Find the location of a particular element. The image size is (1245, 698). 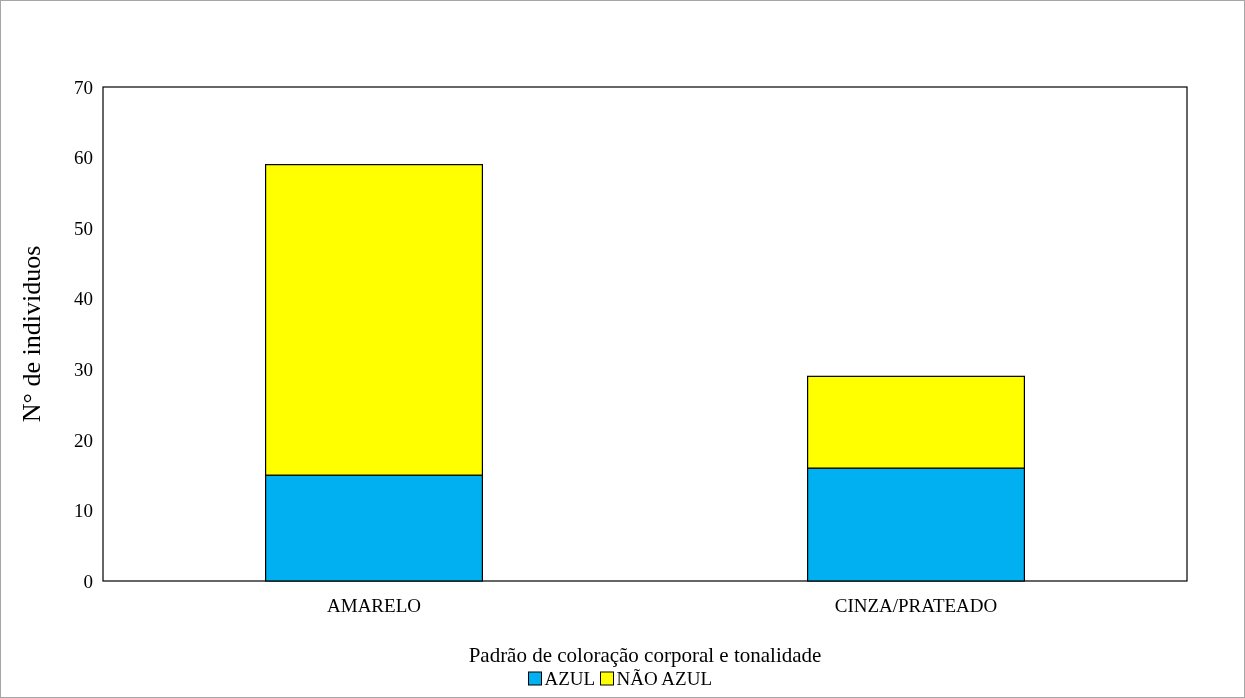

y-tick-label: 0 is located at coordinates (88, 581).